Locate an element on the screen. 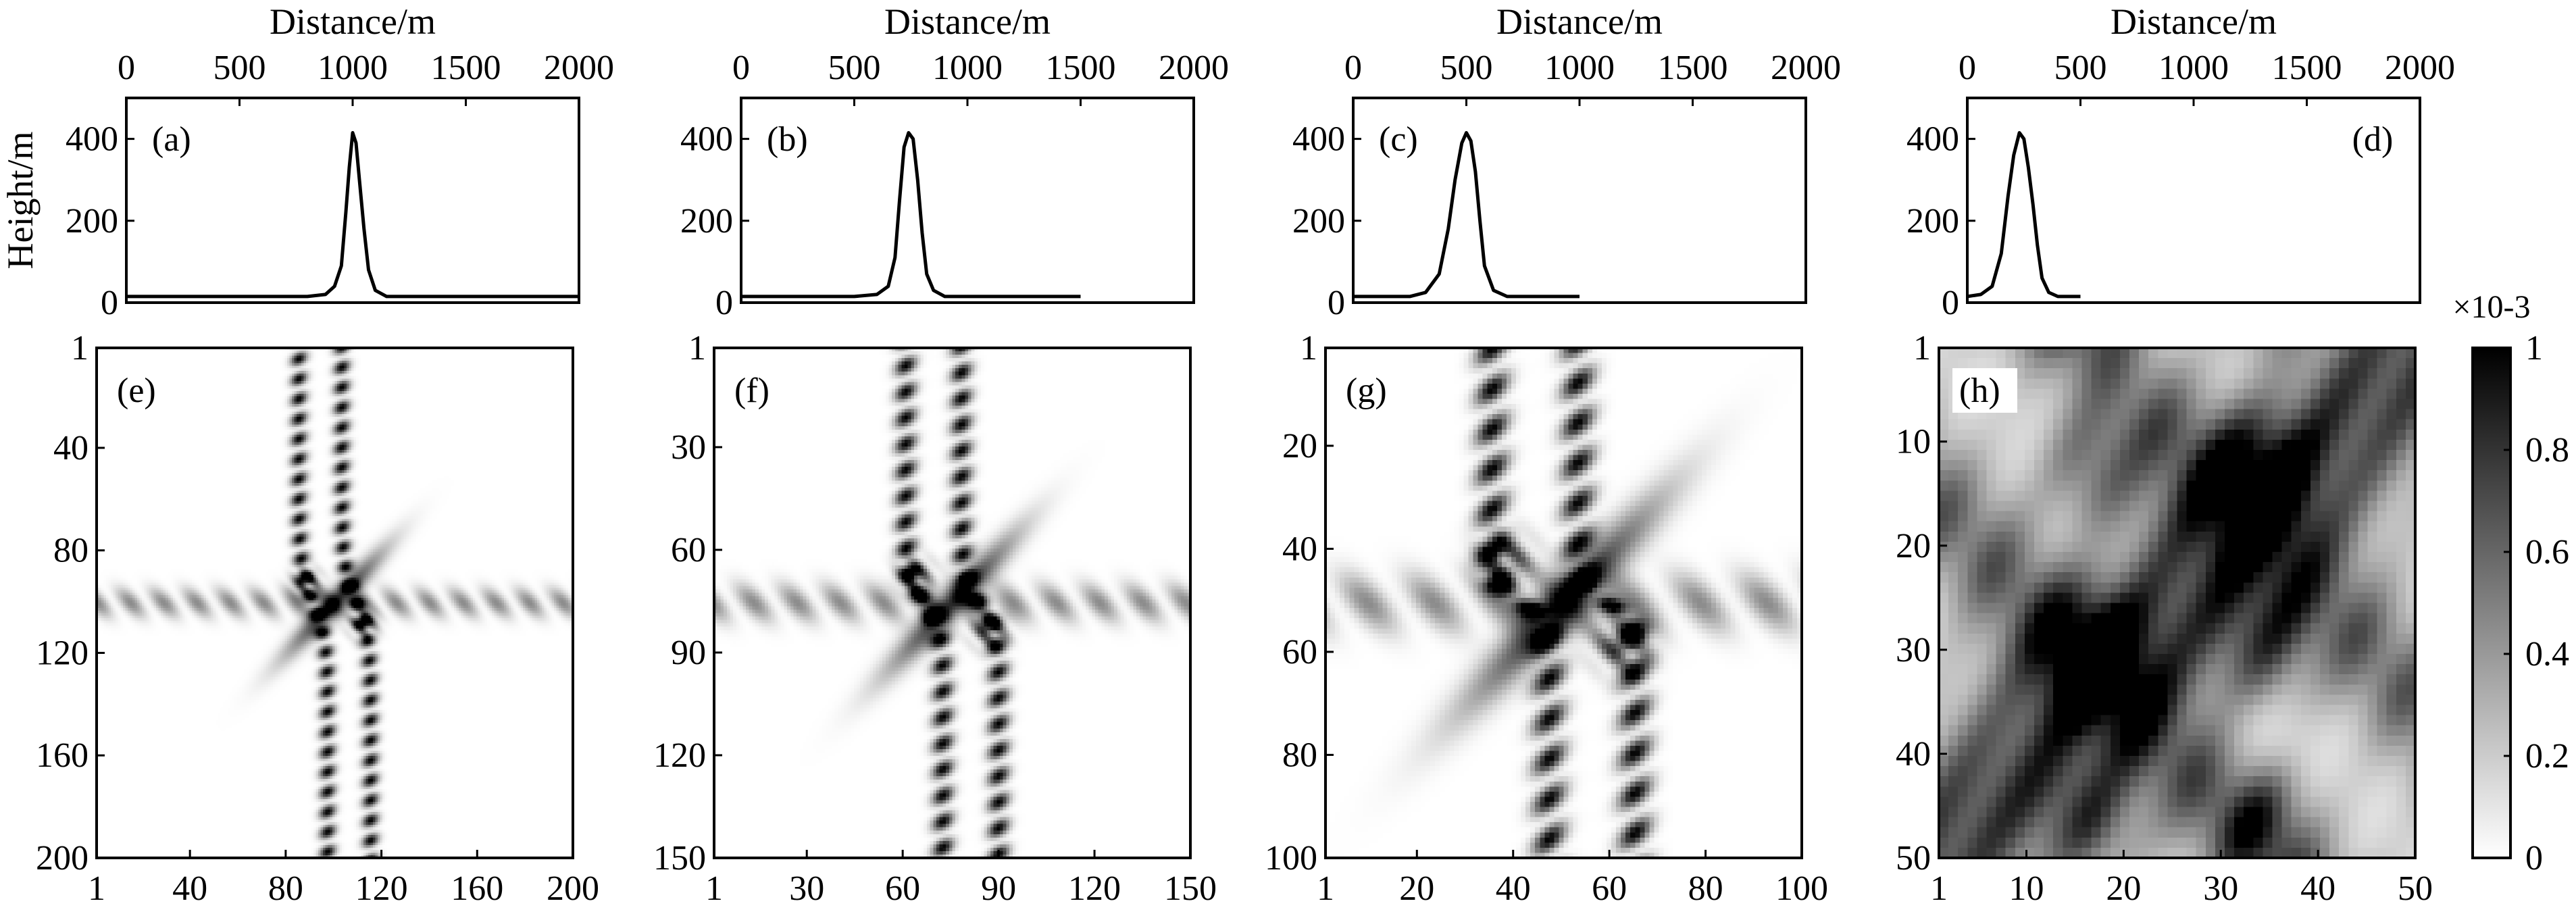 The height and width of the screenshot is (916, 2576). panel-label: (b) is located at coordinates (787, 139).